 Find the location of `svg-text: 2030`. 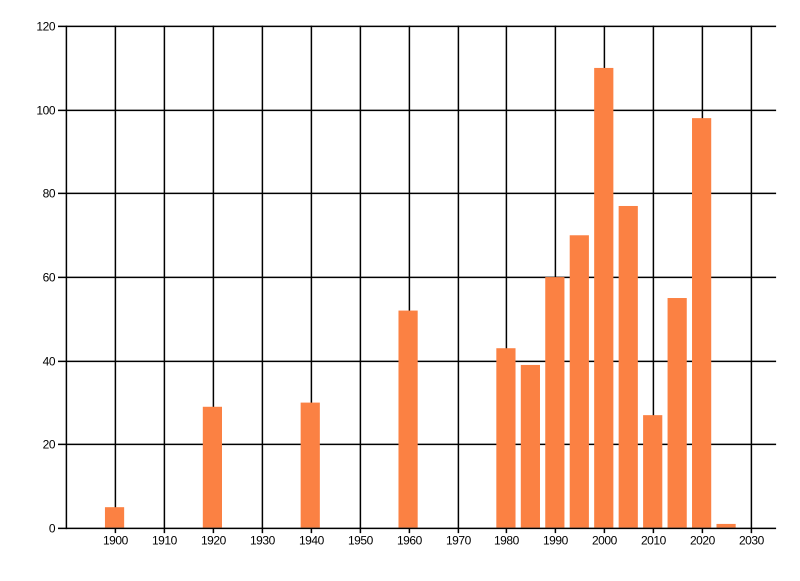

svg-text: 2030 is located at coordinates (752, 541).